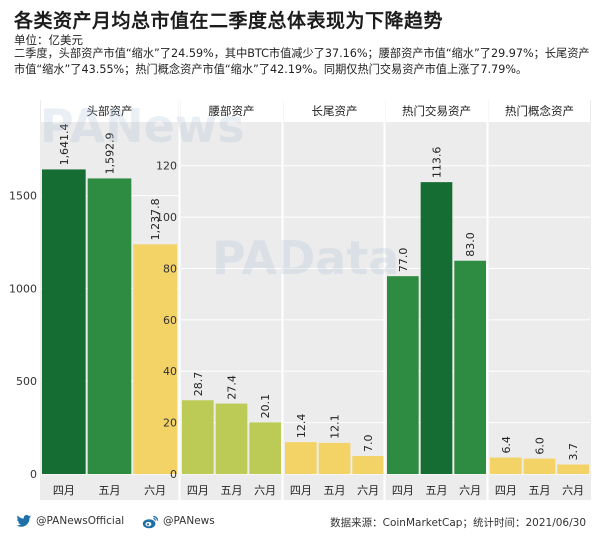  Describe the element at coordinates (470, 244) in the screenshot. I see `data-label: 83.0` at that location.